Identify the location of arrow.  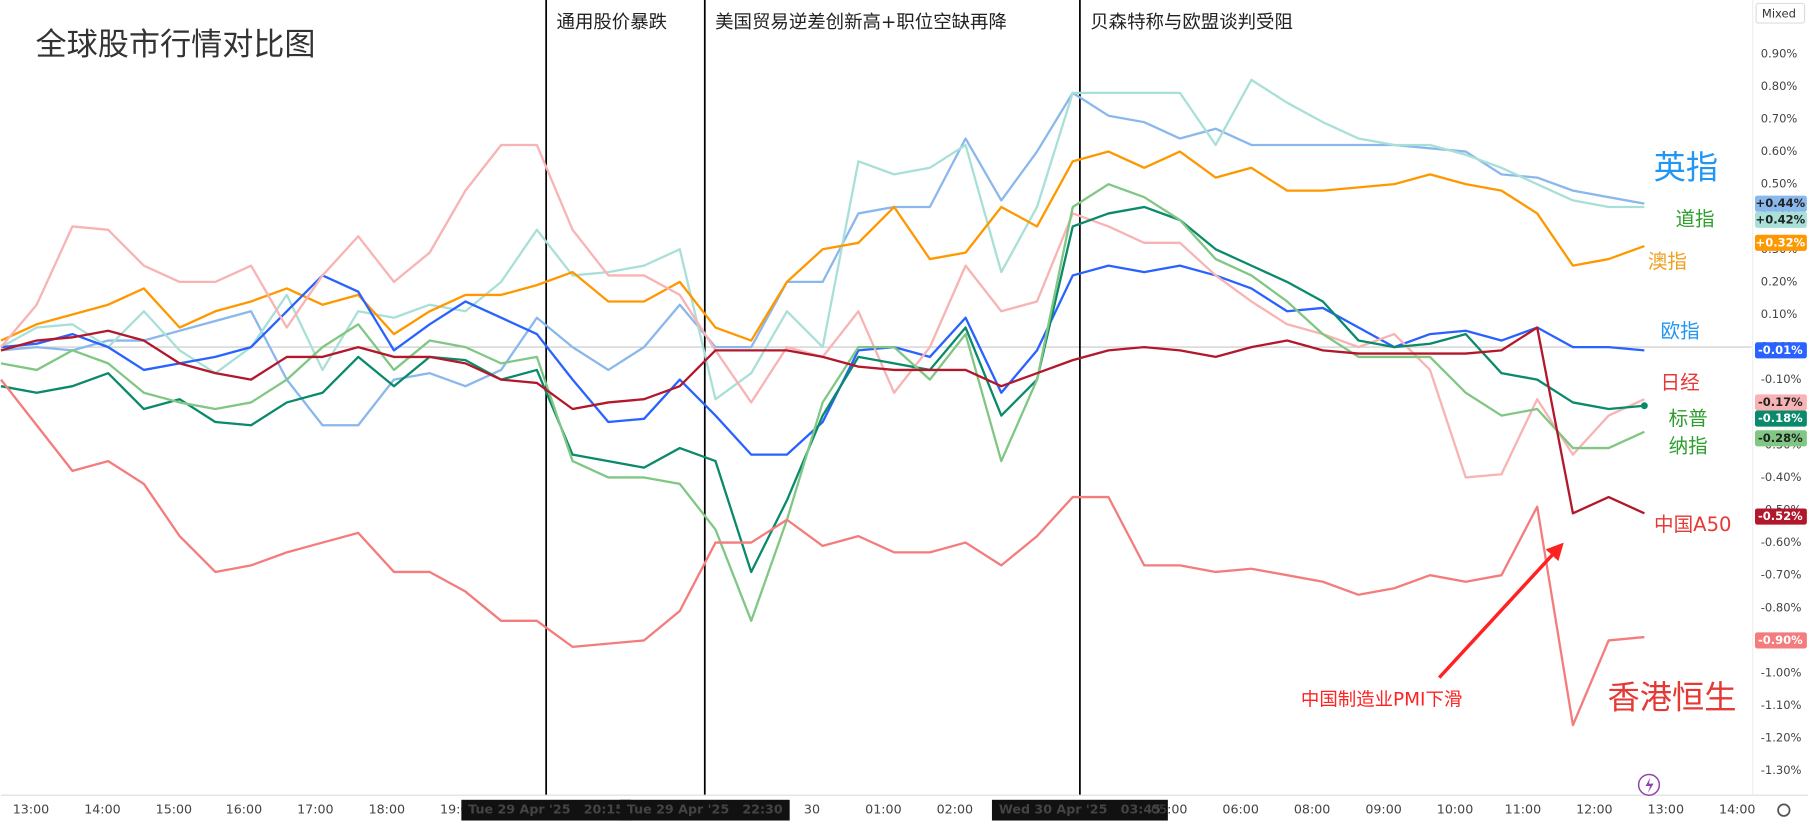
(1500, 610).